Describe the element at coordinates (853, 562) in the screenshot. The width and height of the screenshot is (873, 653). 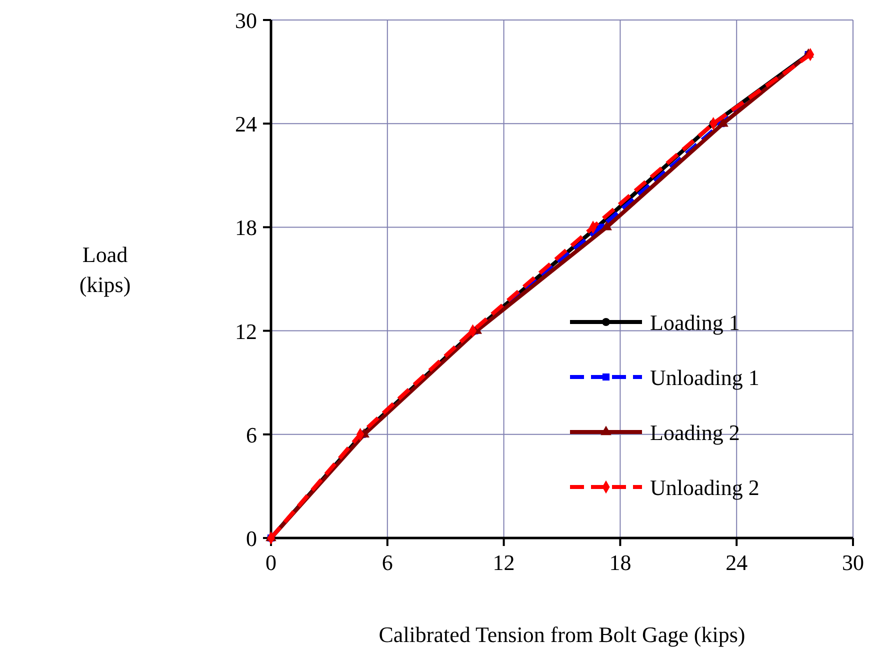
I see `x-tick-label: 30` at that location.